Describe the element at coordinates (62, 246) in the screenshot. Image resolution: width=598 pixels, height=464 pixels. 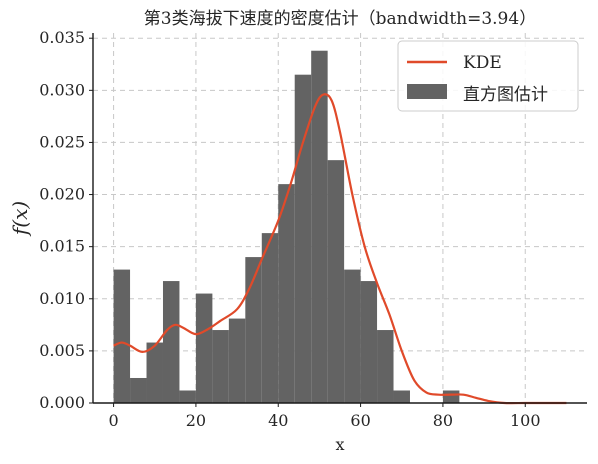
I see `y-tick-label: 0.015` at that location.